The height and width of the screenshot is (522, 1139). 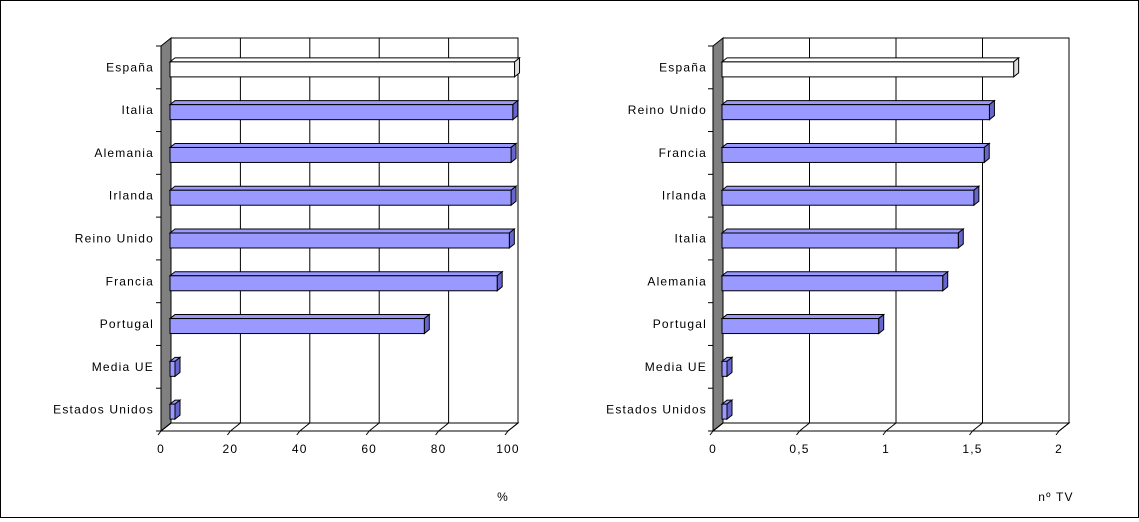 I want to click on x-tick-label: 0, so click(x=713, y=449).